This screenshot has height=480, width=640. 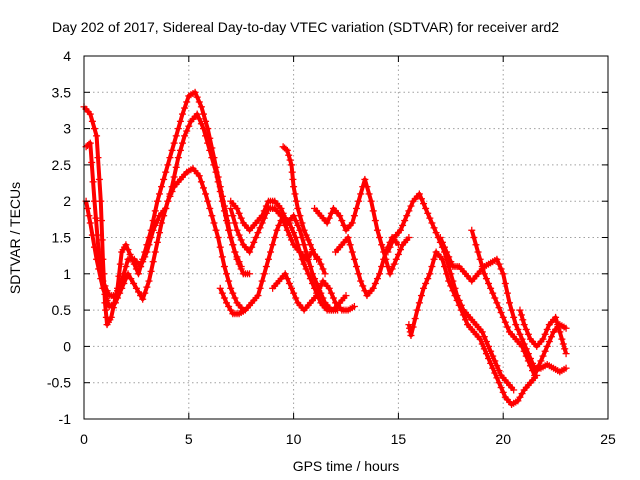 I want to click on y-tick-labels: -1 -0.5 0 0.5 1 1.5 2 2.5 3 3.5 4, so click(x=59, y=237).